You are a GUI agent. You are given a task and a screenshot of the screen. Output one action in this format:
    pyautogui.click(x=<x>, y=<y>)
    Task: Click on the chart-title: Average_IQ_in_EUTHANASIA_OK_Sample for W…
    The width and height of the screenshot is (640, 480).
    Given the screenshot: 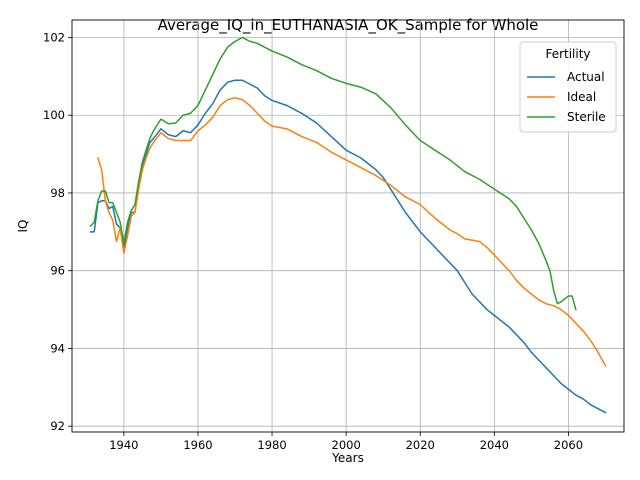 What is the action you would take?
    pyautogui.click(x=348, y=25)
    